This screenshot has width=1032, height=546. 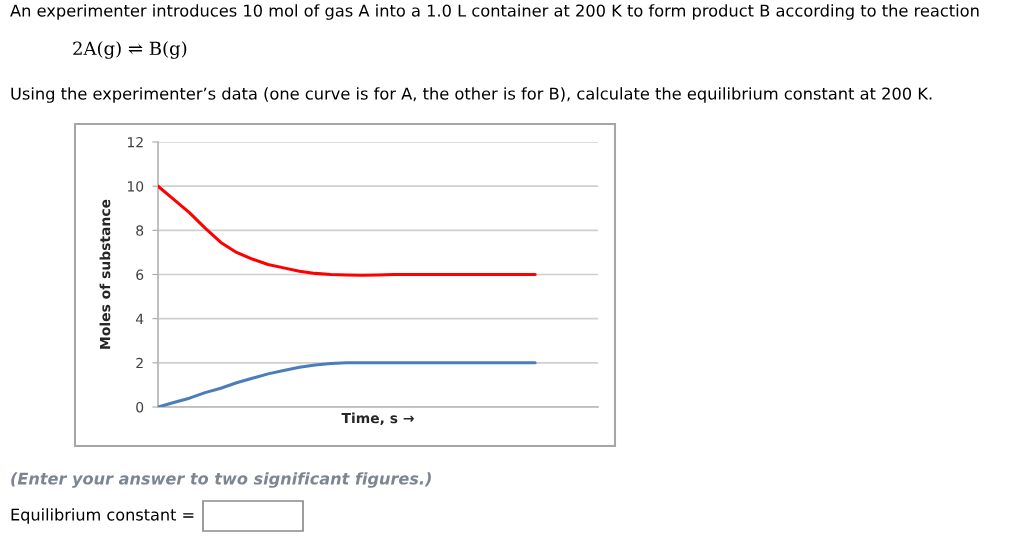 What do you see at coordinates (221, 480) in the screenshot?
I see `text: (Enter your answer to two significant figures.)` at bounding box center [221, 480].